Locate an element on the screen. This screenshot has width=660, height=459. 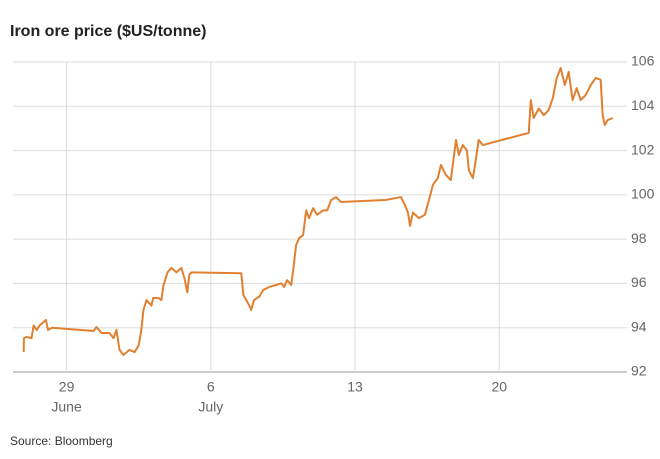
source-note: Source: Bloomberg is located at coordinates (61, 441).